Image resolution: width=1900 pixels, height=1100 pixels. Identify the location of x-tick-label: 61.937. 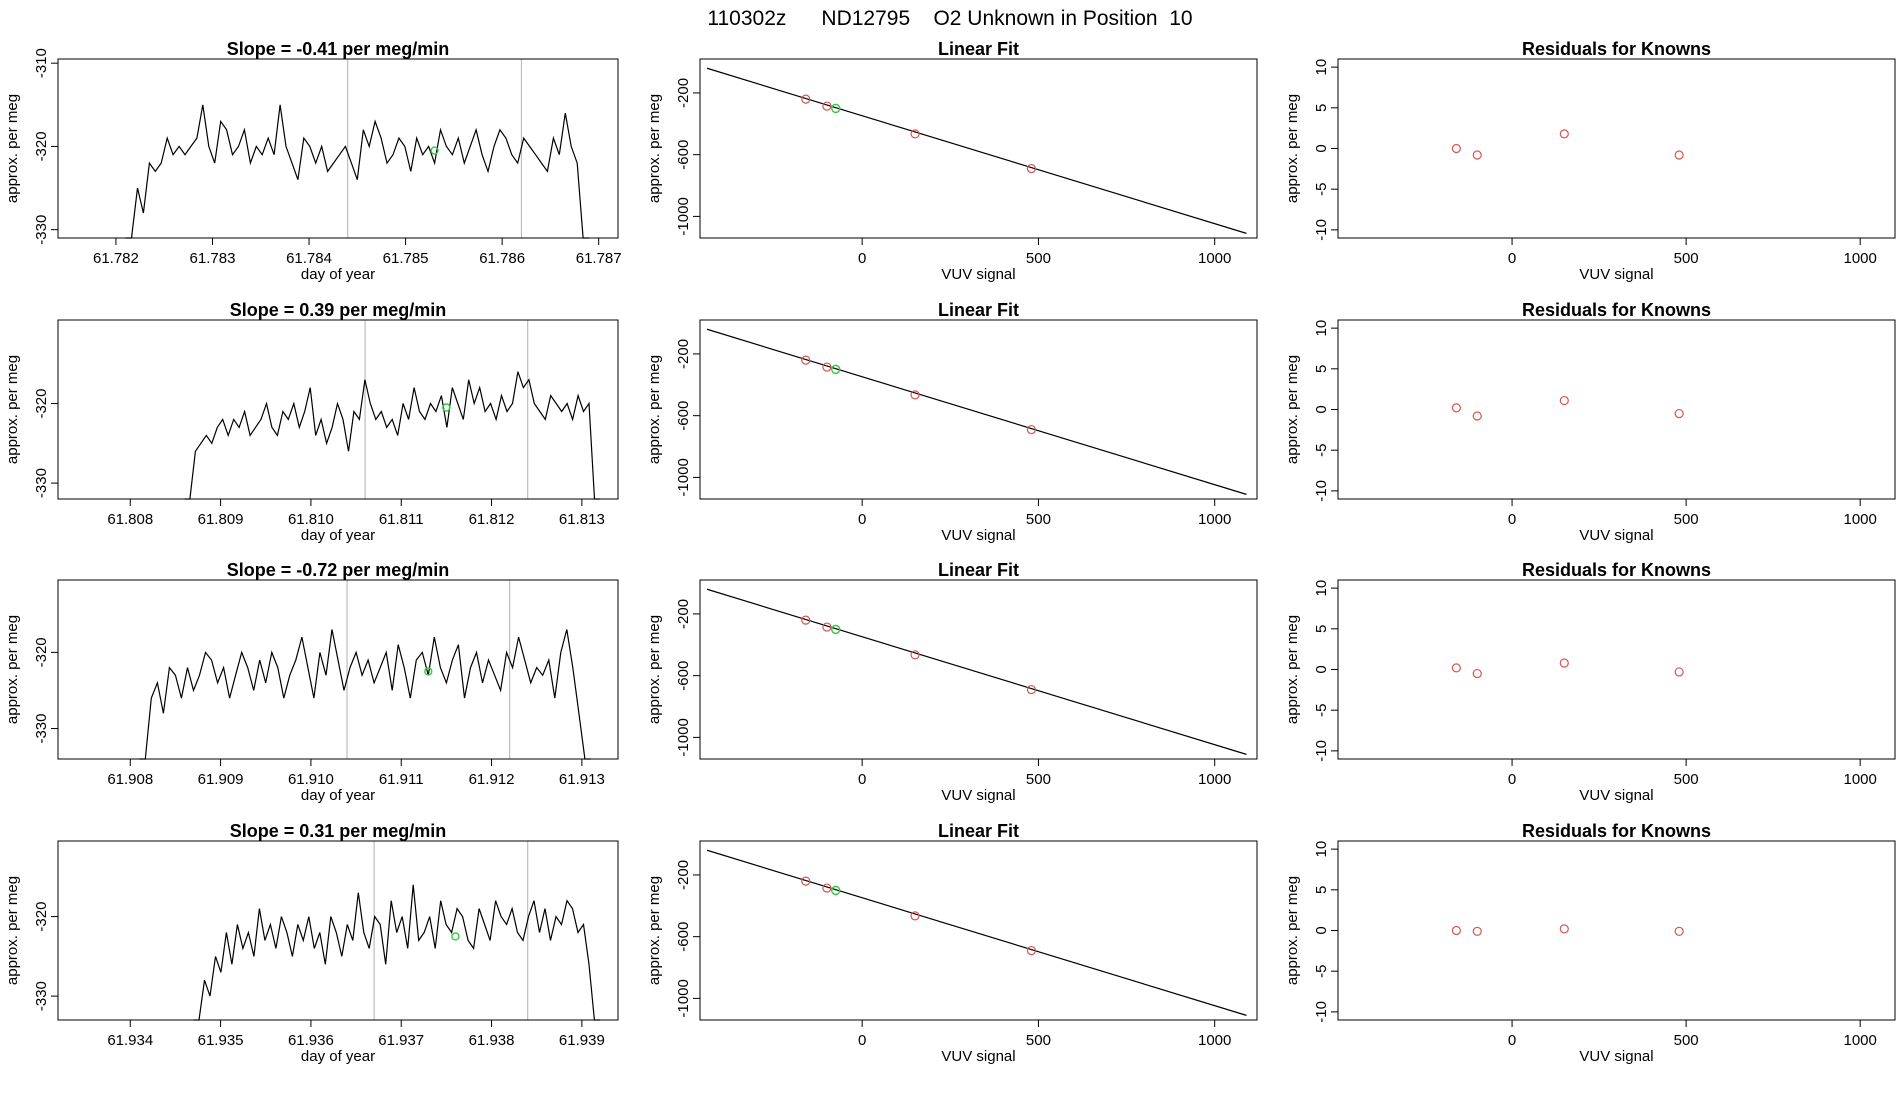
(401, 1040).